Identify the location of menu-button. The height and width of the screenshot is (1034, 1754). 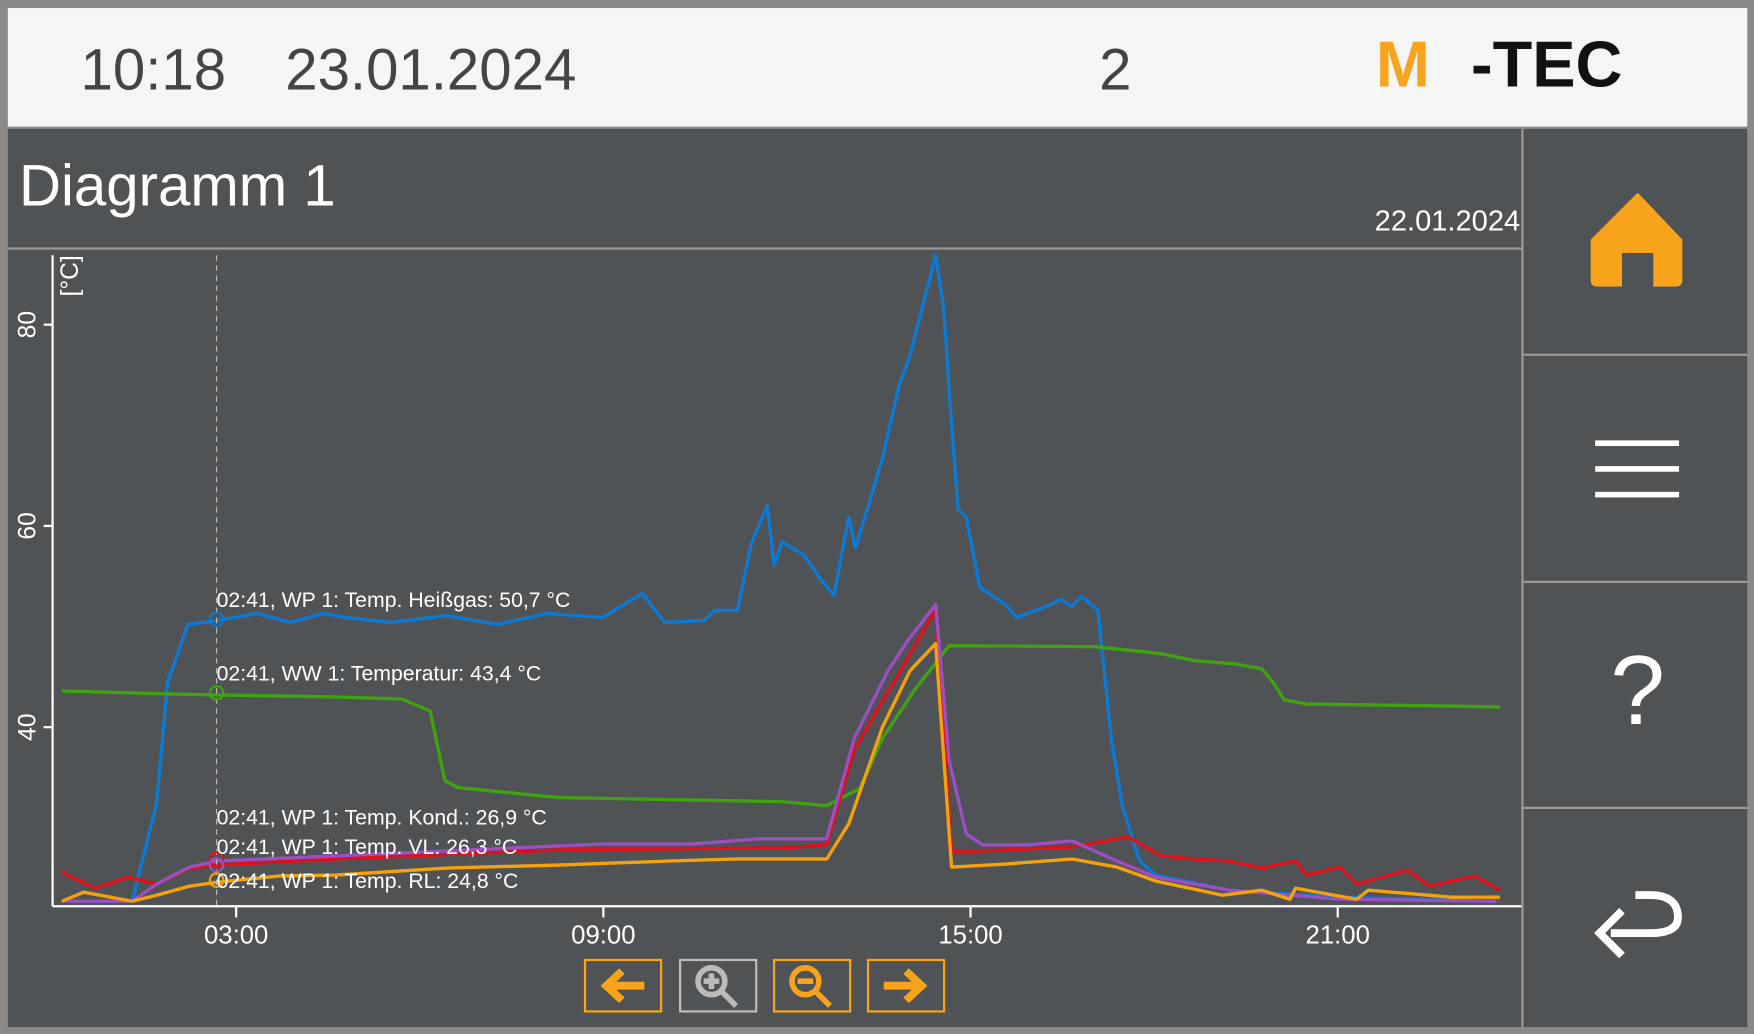
(1637, 469).